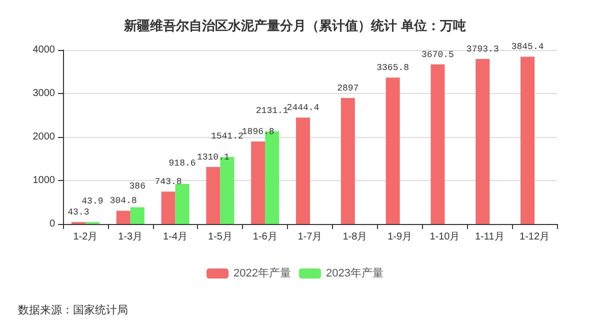  Describe the element at coordinates (482, 49) in the screenshot. I see `data-label: 3793.3` at that location.